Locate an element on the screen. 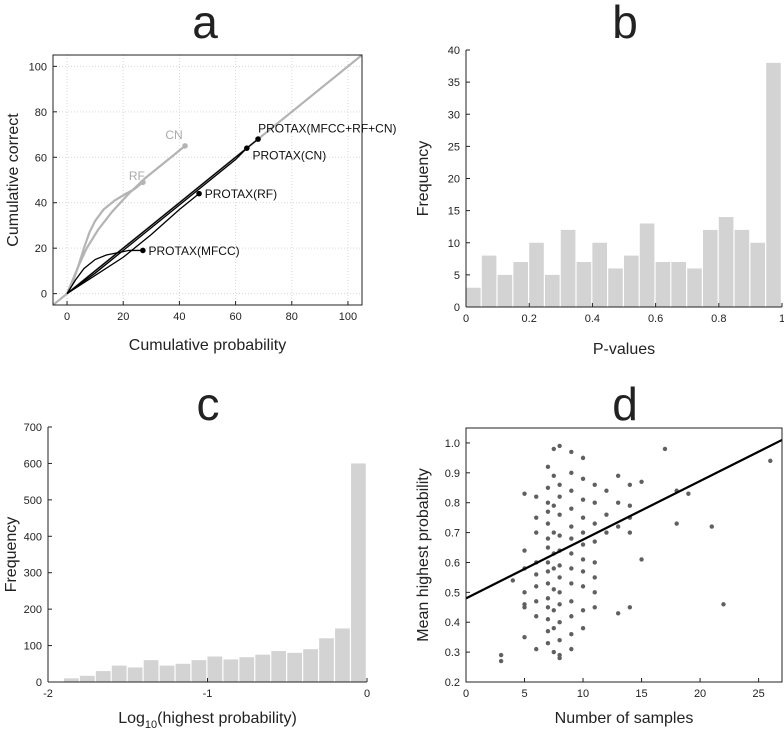 The height and width of the screenshot is (734, 784). y-tick-label: 30 is located at coordinates (454, 115).